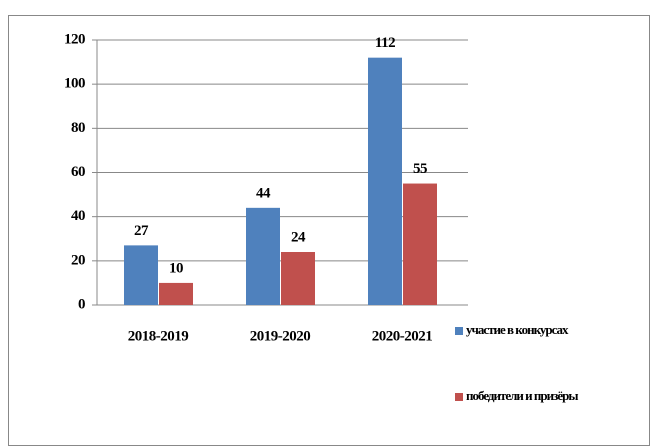 The image size is (651, 447). What do you see at coordinates (78, 216) in the screenshot?
I see `y-tick-label: 40` at bounding box center [78, 216].